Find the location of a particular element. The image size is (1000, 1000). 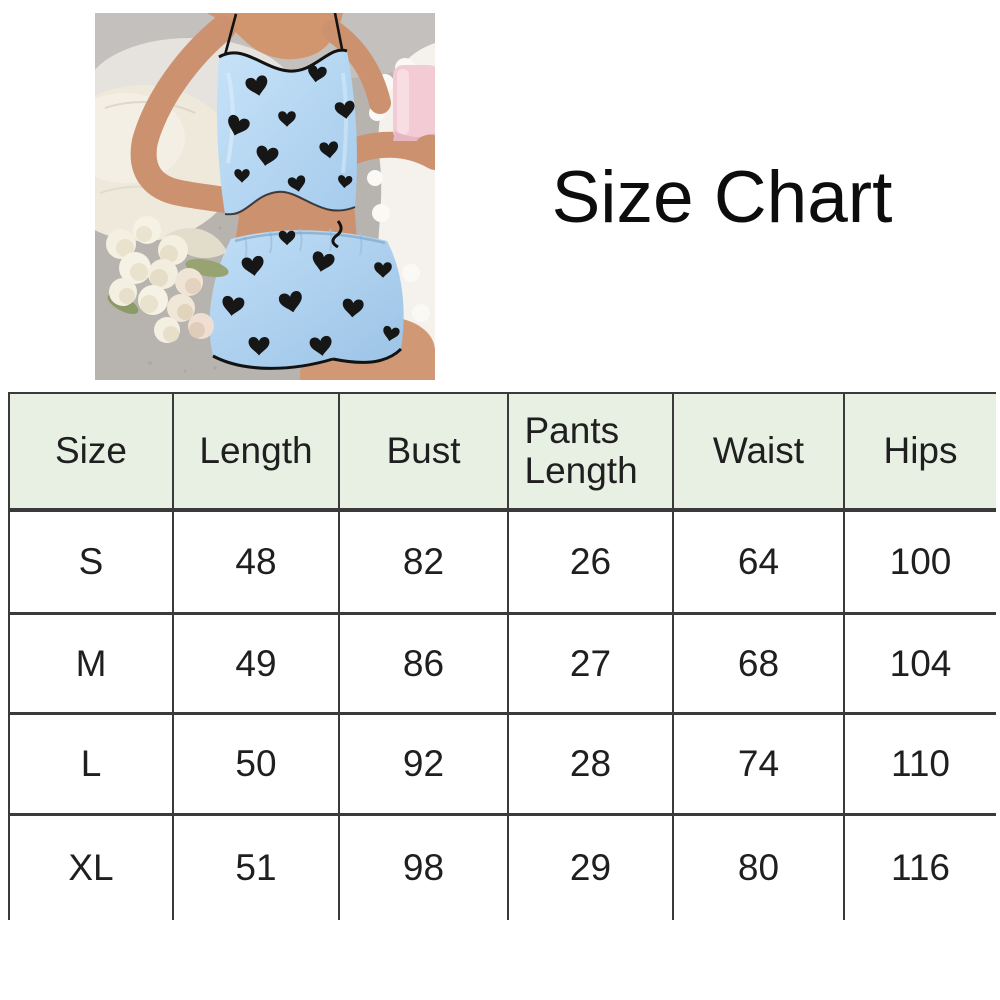

cell-length: 51 is located at coordinates (255, 867).